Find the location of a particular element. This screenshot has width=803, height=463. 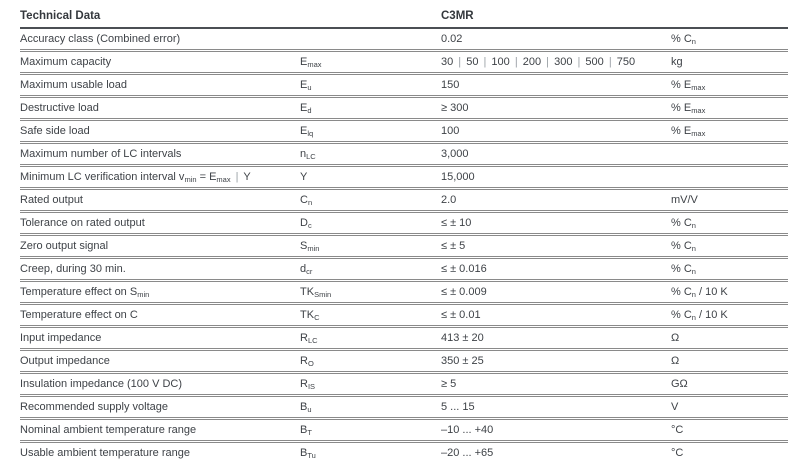

parameter-cell: Rated output is located at coordinates (160, 198).